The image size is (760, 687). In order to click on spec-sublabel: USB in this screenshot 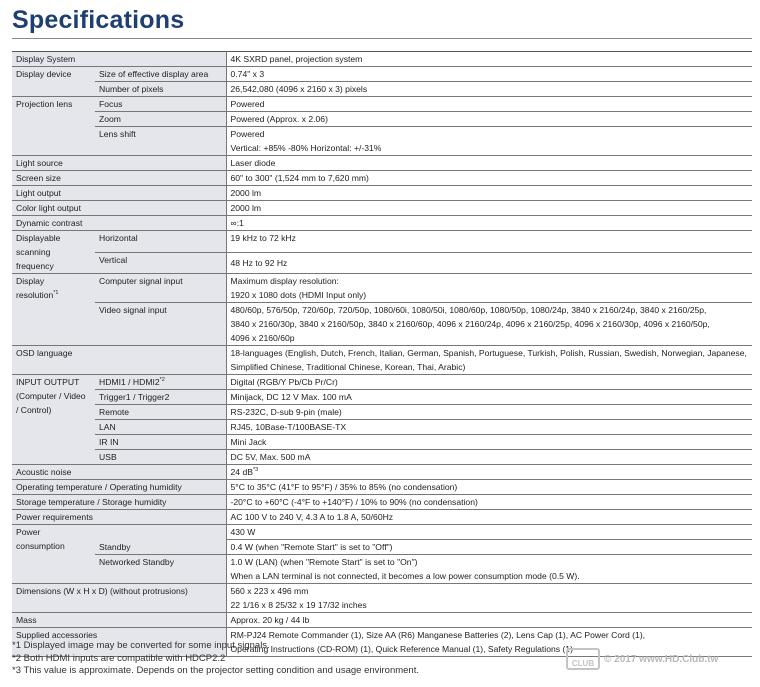, I will do `click(160, 457)`.